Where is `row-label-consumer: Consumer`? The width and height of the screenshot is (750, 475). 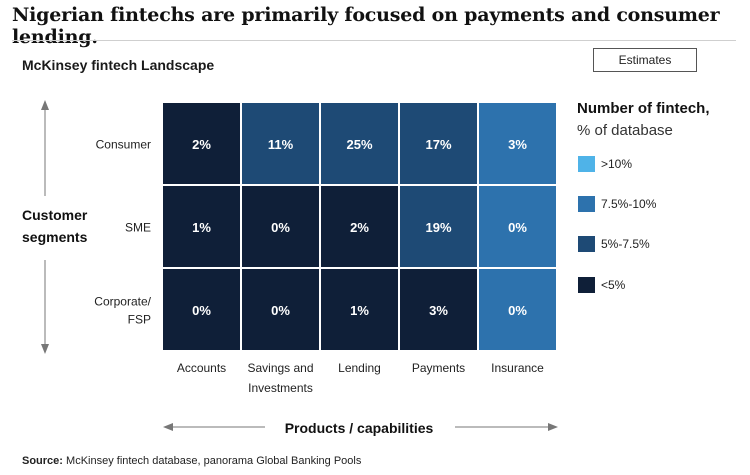
row-label-consumer: Consumer is located at coordinates (123, 145).